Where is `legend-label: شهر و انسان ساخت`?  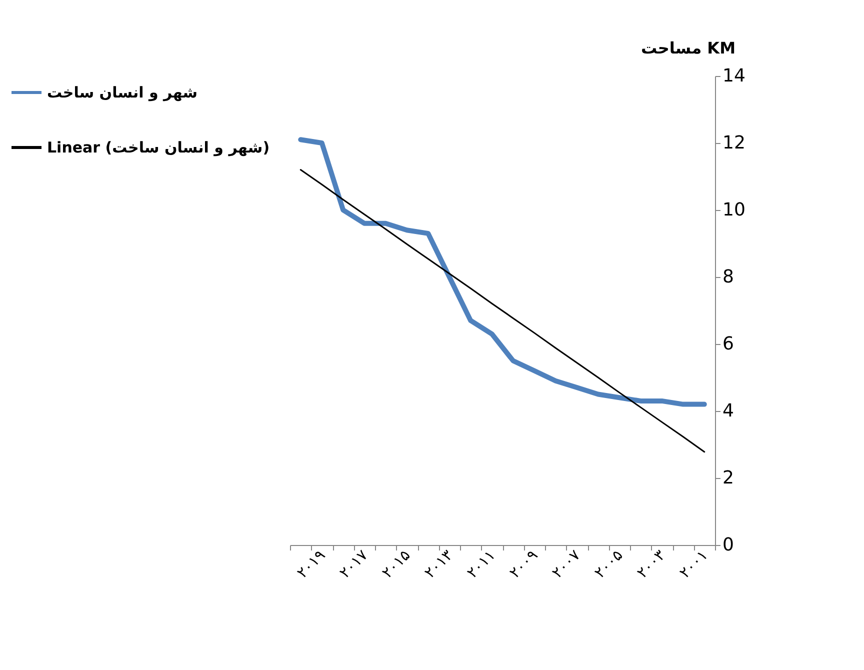 legend-label: شهر و انسان ساخت is located at coordinates (122, 93).